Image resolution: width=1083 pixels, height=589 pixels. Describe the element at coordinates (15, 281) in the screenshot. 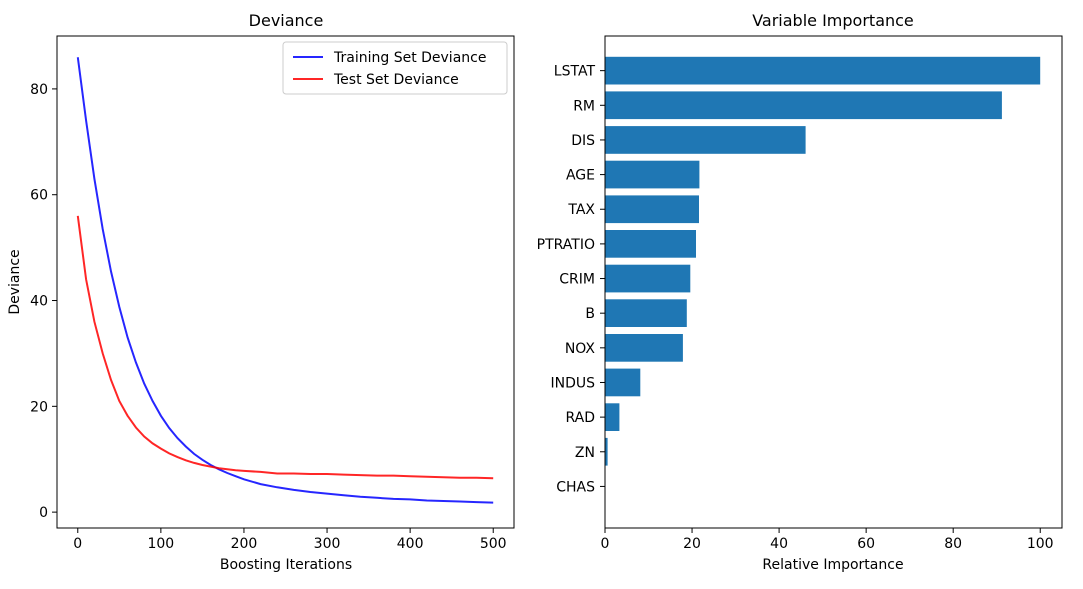

I see `deviance-y-axis-label: Deviance` at that location.